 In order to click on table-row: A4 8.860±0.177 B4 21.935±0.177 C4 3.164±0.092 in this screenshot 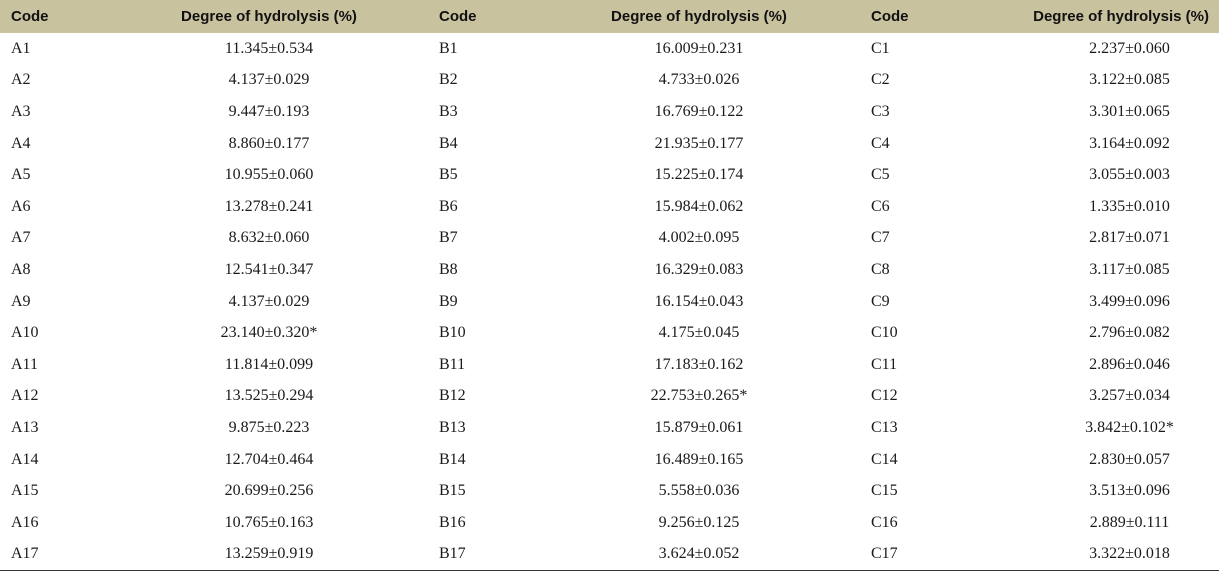, I will do `click(609, 144)`.